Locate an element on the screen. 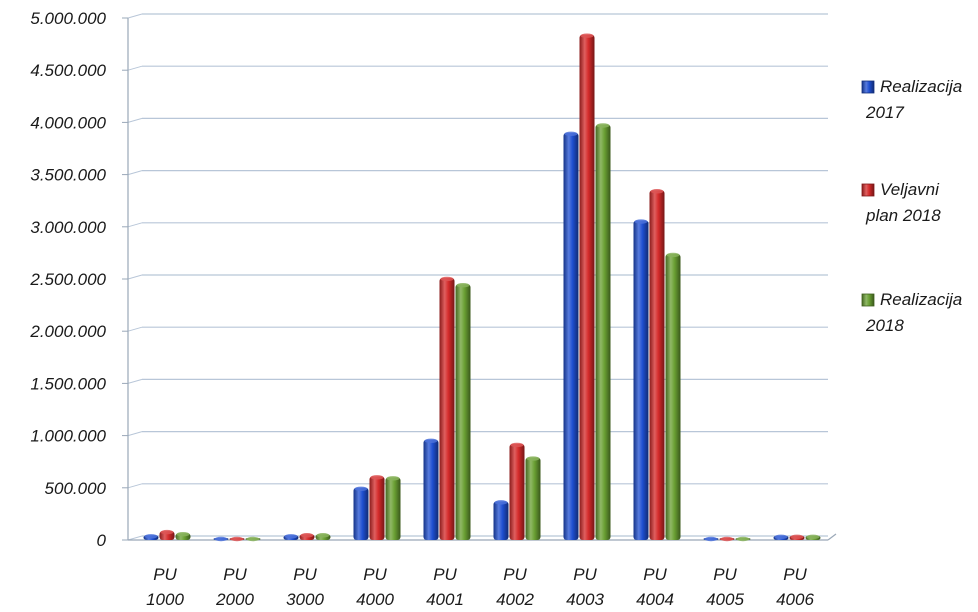 The width and height of the screenshot is (978, 612). x-tick-label: PU 2000 is located at coordinates (234, 586).